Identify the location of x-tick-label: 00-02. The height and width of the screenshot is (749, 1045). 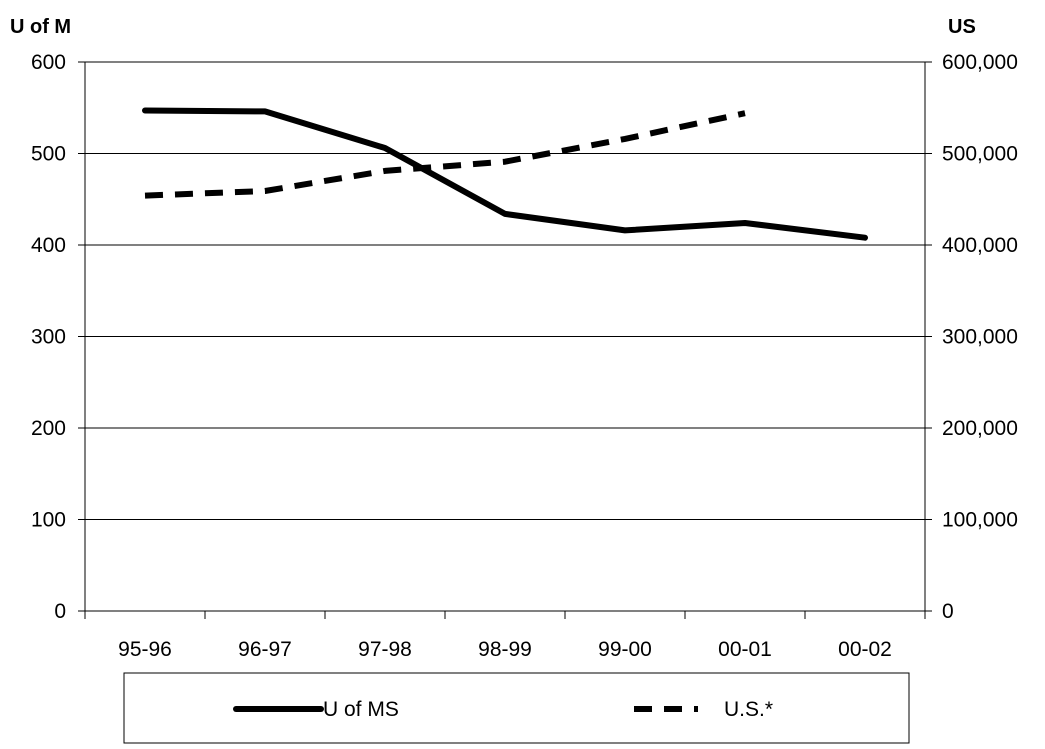
(865, 649).